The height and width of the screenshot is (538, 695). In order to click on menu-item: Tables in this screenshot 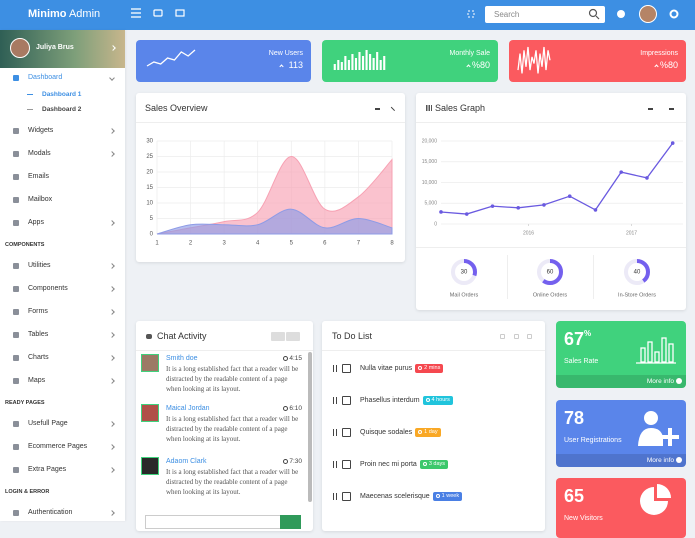, I will do `click(62, 335)`.